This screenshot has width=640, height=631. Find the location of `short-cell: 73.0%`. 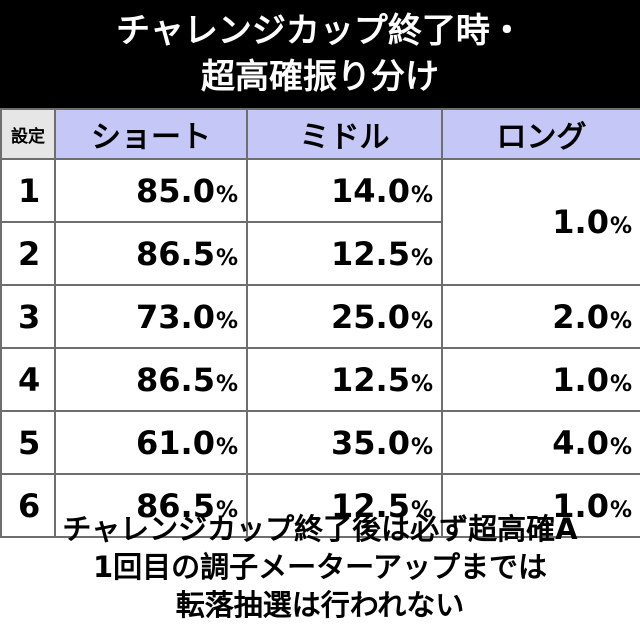

short-cell: 73.0% is located at coordinates (151, 316).